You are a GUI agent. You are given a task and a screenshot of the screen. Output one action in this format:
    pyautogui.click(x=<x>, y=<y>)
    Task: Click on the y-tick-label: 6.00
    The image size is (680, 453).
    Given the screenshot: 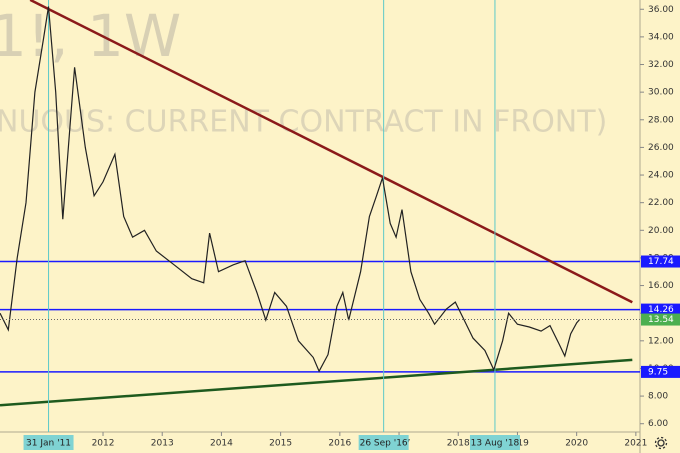 What is the action you would take?
    pyautogui.click(x=658, y=424)
    